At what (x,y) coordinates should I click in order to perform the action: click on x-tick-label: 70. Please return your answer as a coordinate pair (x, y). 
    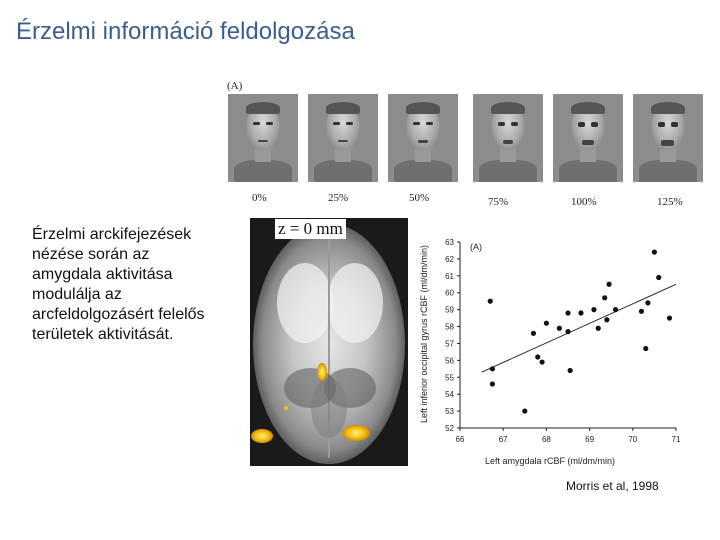
    Looking at the image, I should click on (632, 439).